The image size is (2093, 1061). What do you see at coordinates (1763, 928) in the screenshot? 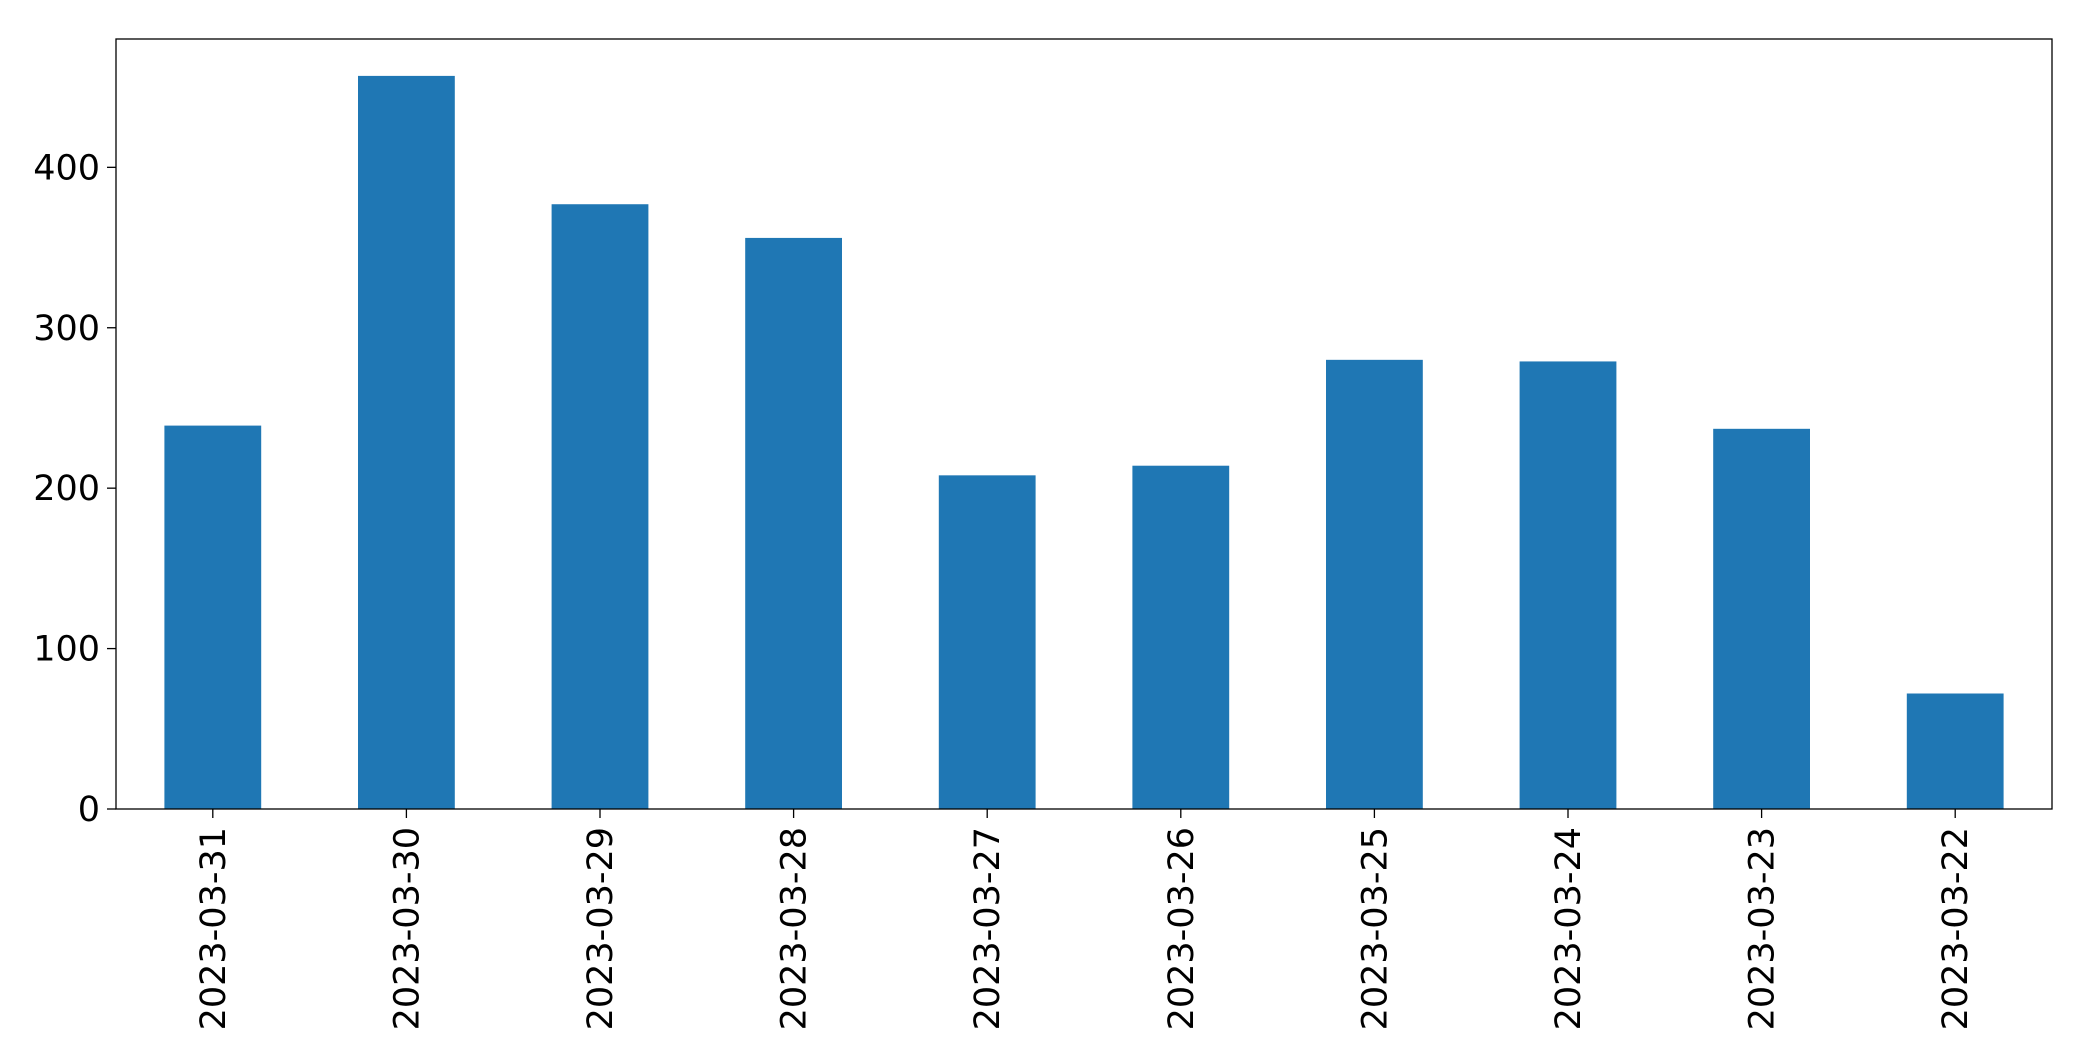
I see `x-tick-label: 2023-03-23` at bounding box center [1763, 928].